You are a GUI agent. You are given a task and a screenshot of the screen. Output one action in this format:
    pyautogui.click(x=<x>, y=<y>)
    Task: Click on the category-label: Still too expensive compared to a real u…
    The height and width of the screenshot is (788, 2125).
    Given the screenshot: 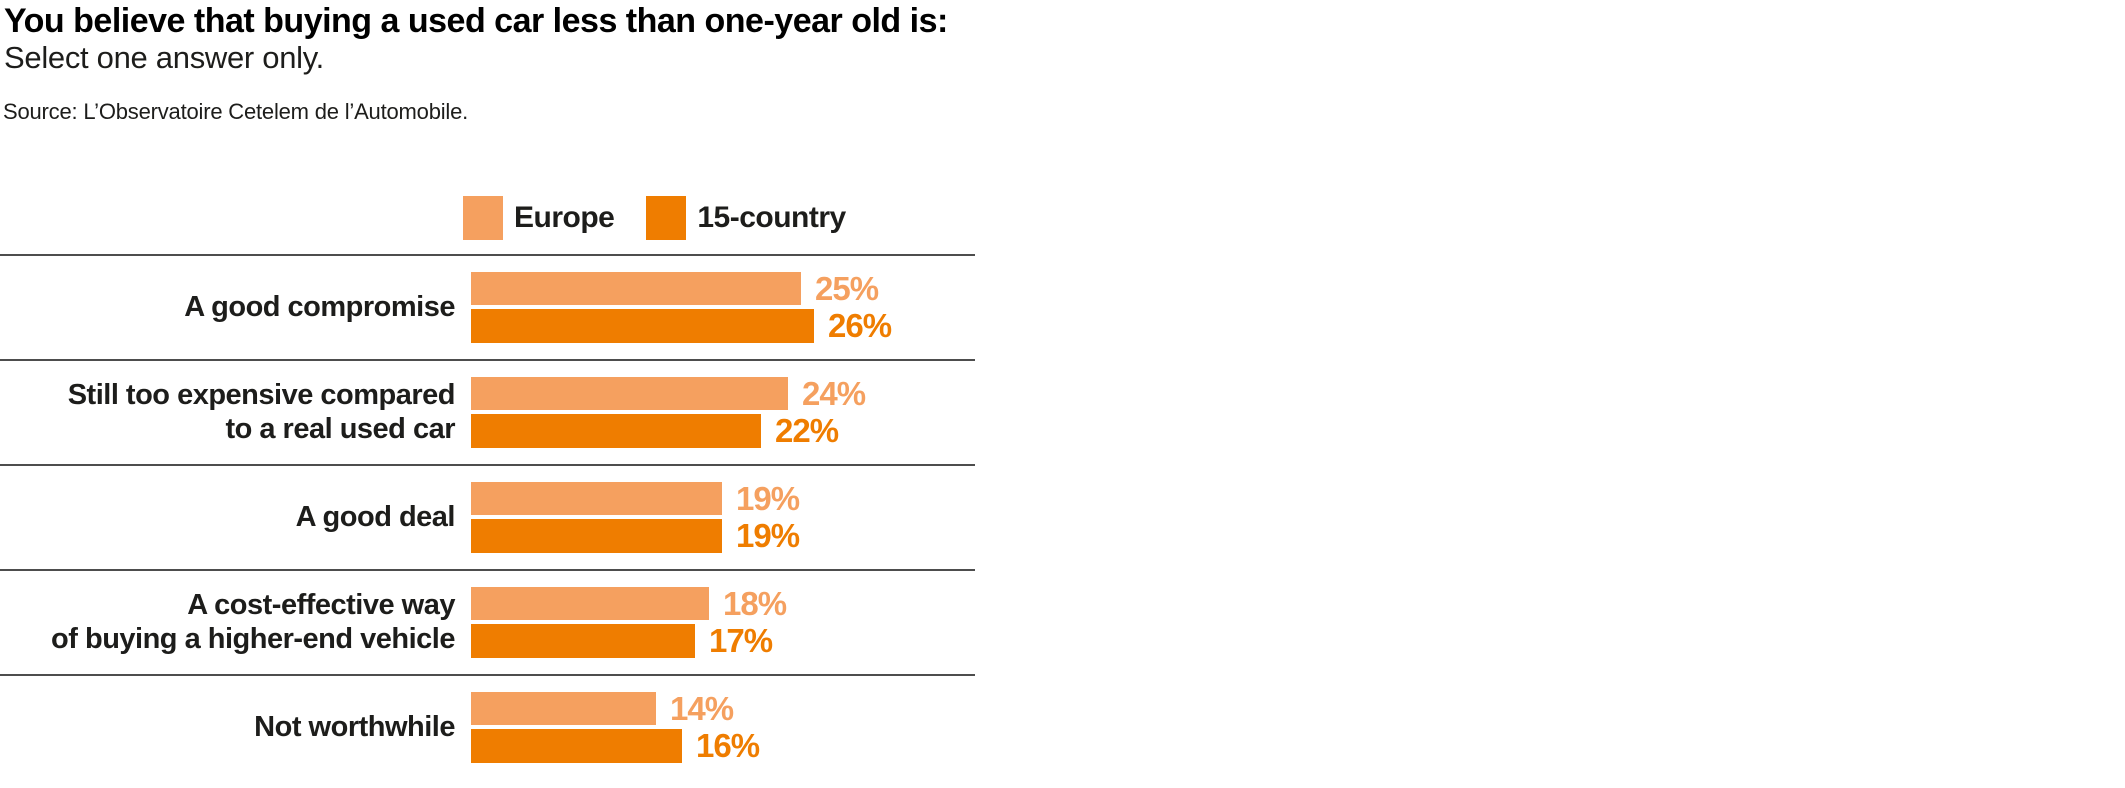 What is the action you would take?
    pyautogui.click(x=261, y=411)
    